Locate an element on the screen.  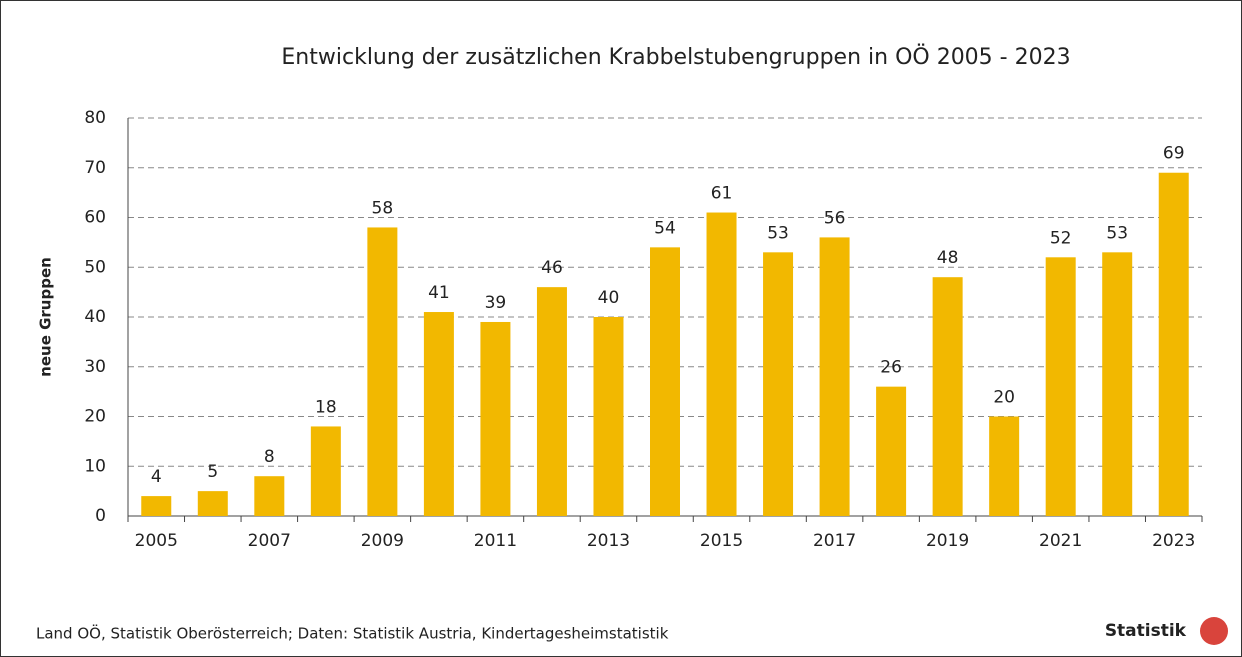
y-tick-label: 50 is located at coordinates (95, 267).